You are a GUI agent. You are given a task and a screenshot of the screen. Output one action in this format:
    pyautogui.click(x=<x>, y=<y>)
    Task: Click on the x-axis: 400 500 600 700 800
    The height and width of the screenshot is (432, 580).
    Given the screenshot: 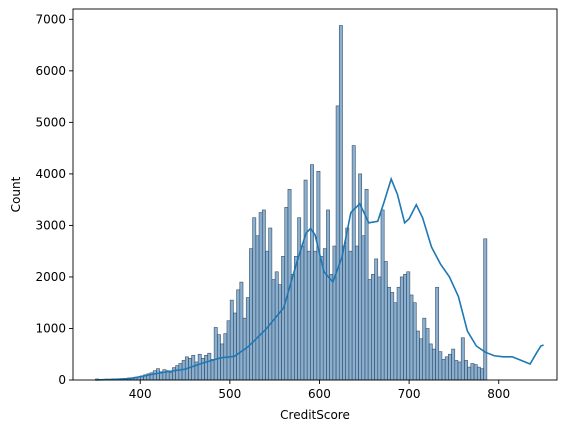 What is the action you would take?
    pyautogui.click(x=319, y=390)
    